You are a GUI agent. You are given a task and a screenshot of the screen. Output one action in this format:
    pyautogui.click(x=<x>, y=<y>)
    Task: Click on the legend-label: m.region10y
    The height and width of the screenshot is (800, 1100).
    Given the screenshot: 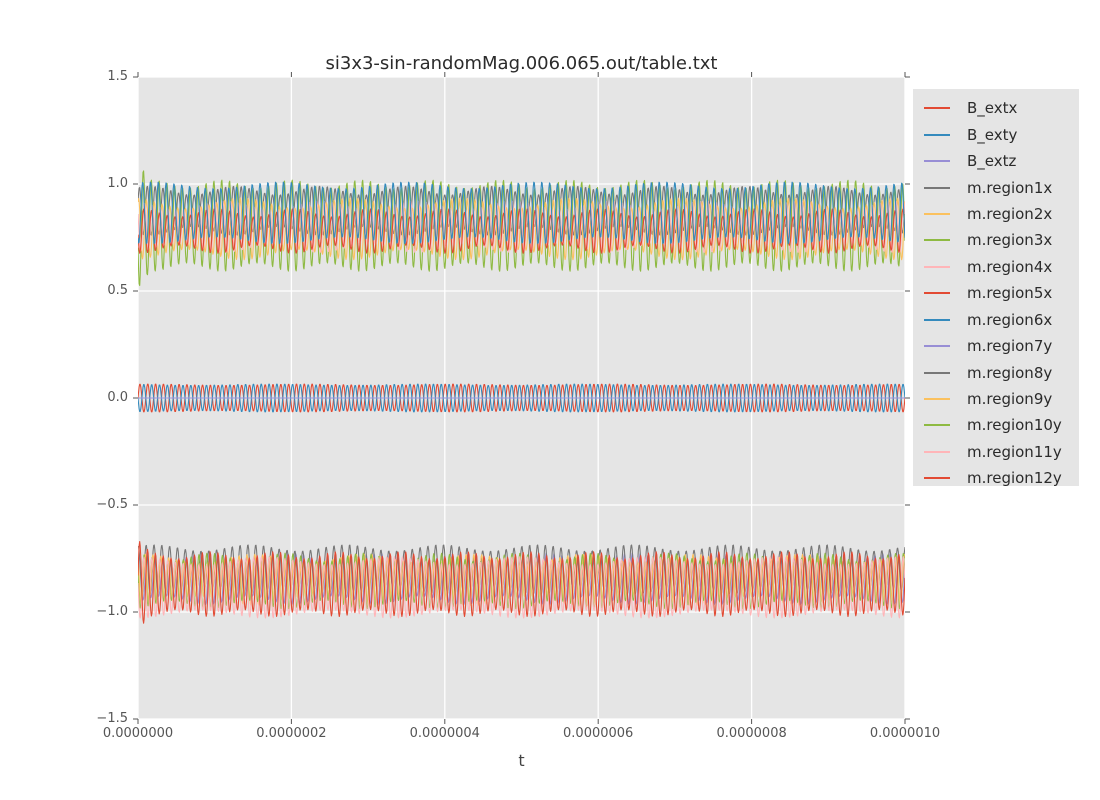 What is the action you would take?
    pyautogui.click(x=1014, y=425)
    